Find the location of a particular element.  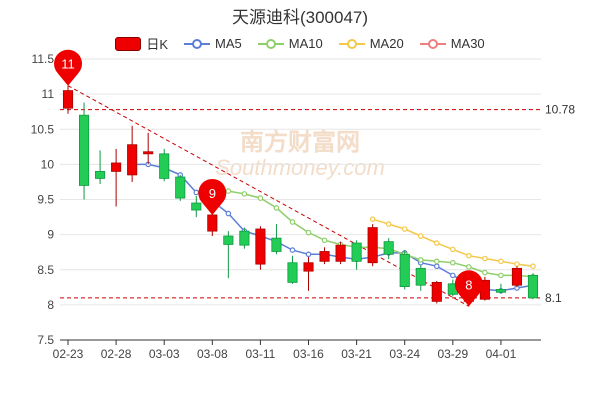

pin-label: 8 is located at coordinates (468, 284).